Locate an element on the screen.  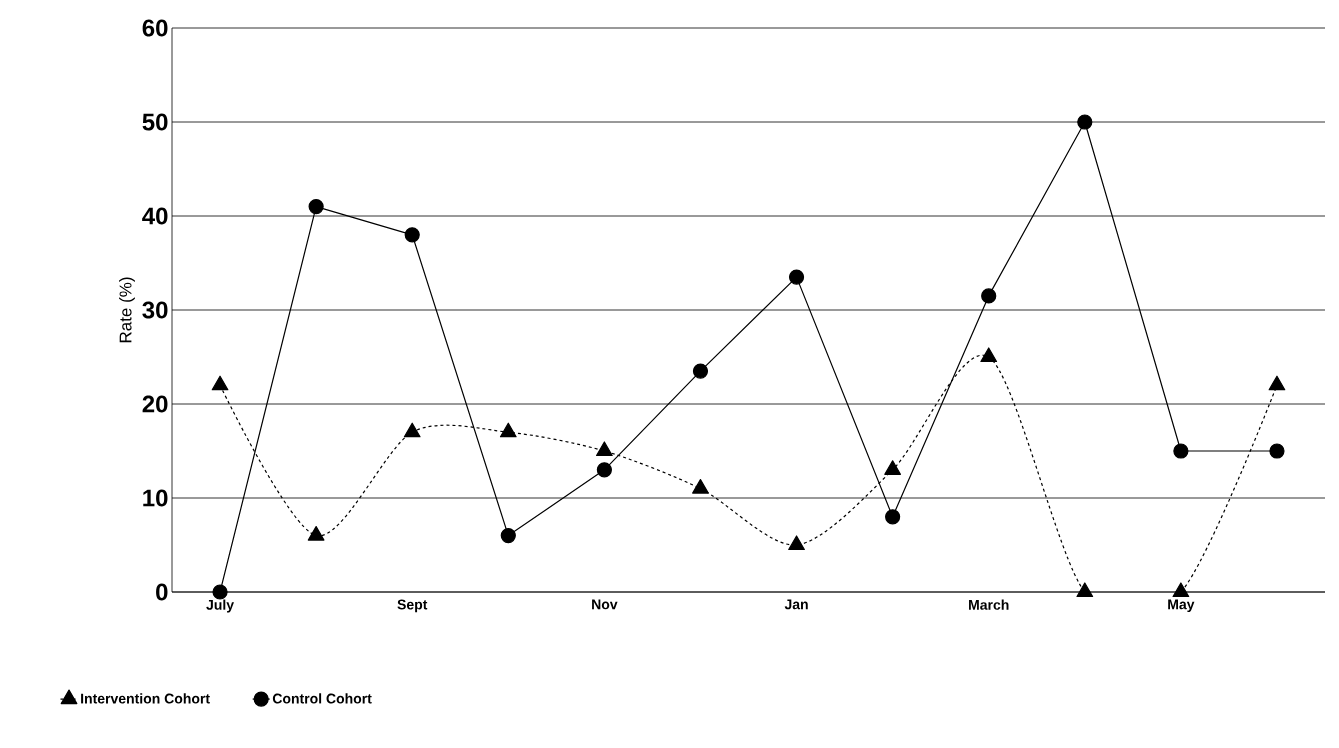
x-tick-label: July is located at coordinates (220, 606).